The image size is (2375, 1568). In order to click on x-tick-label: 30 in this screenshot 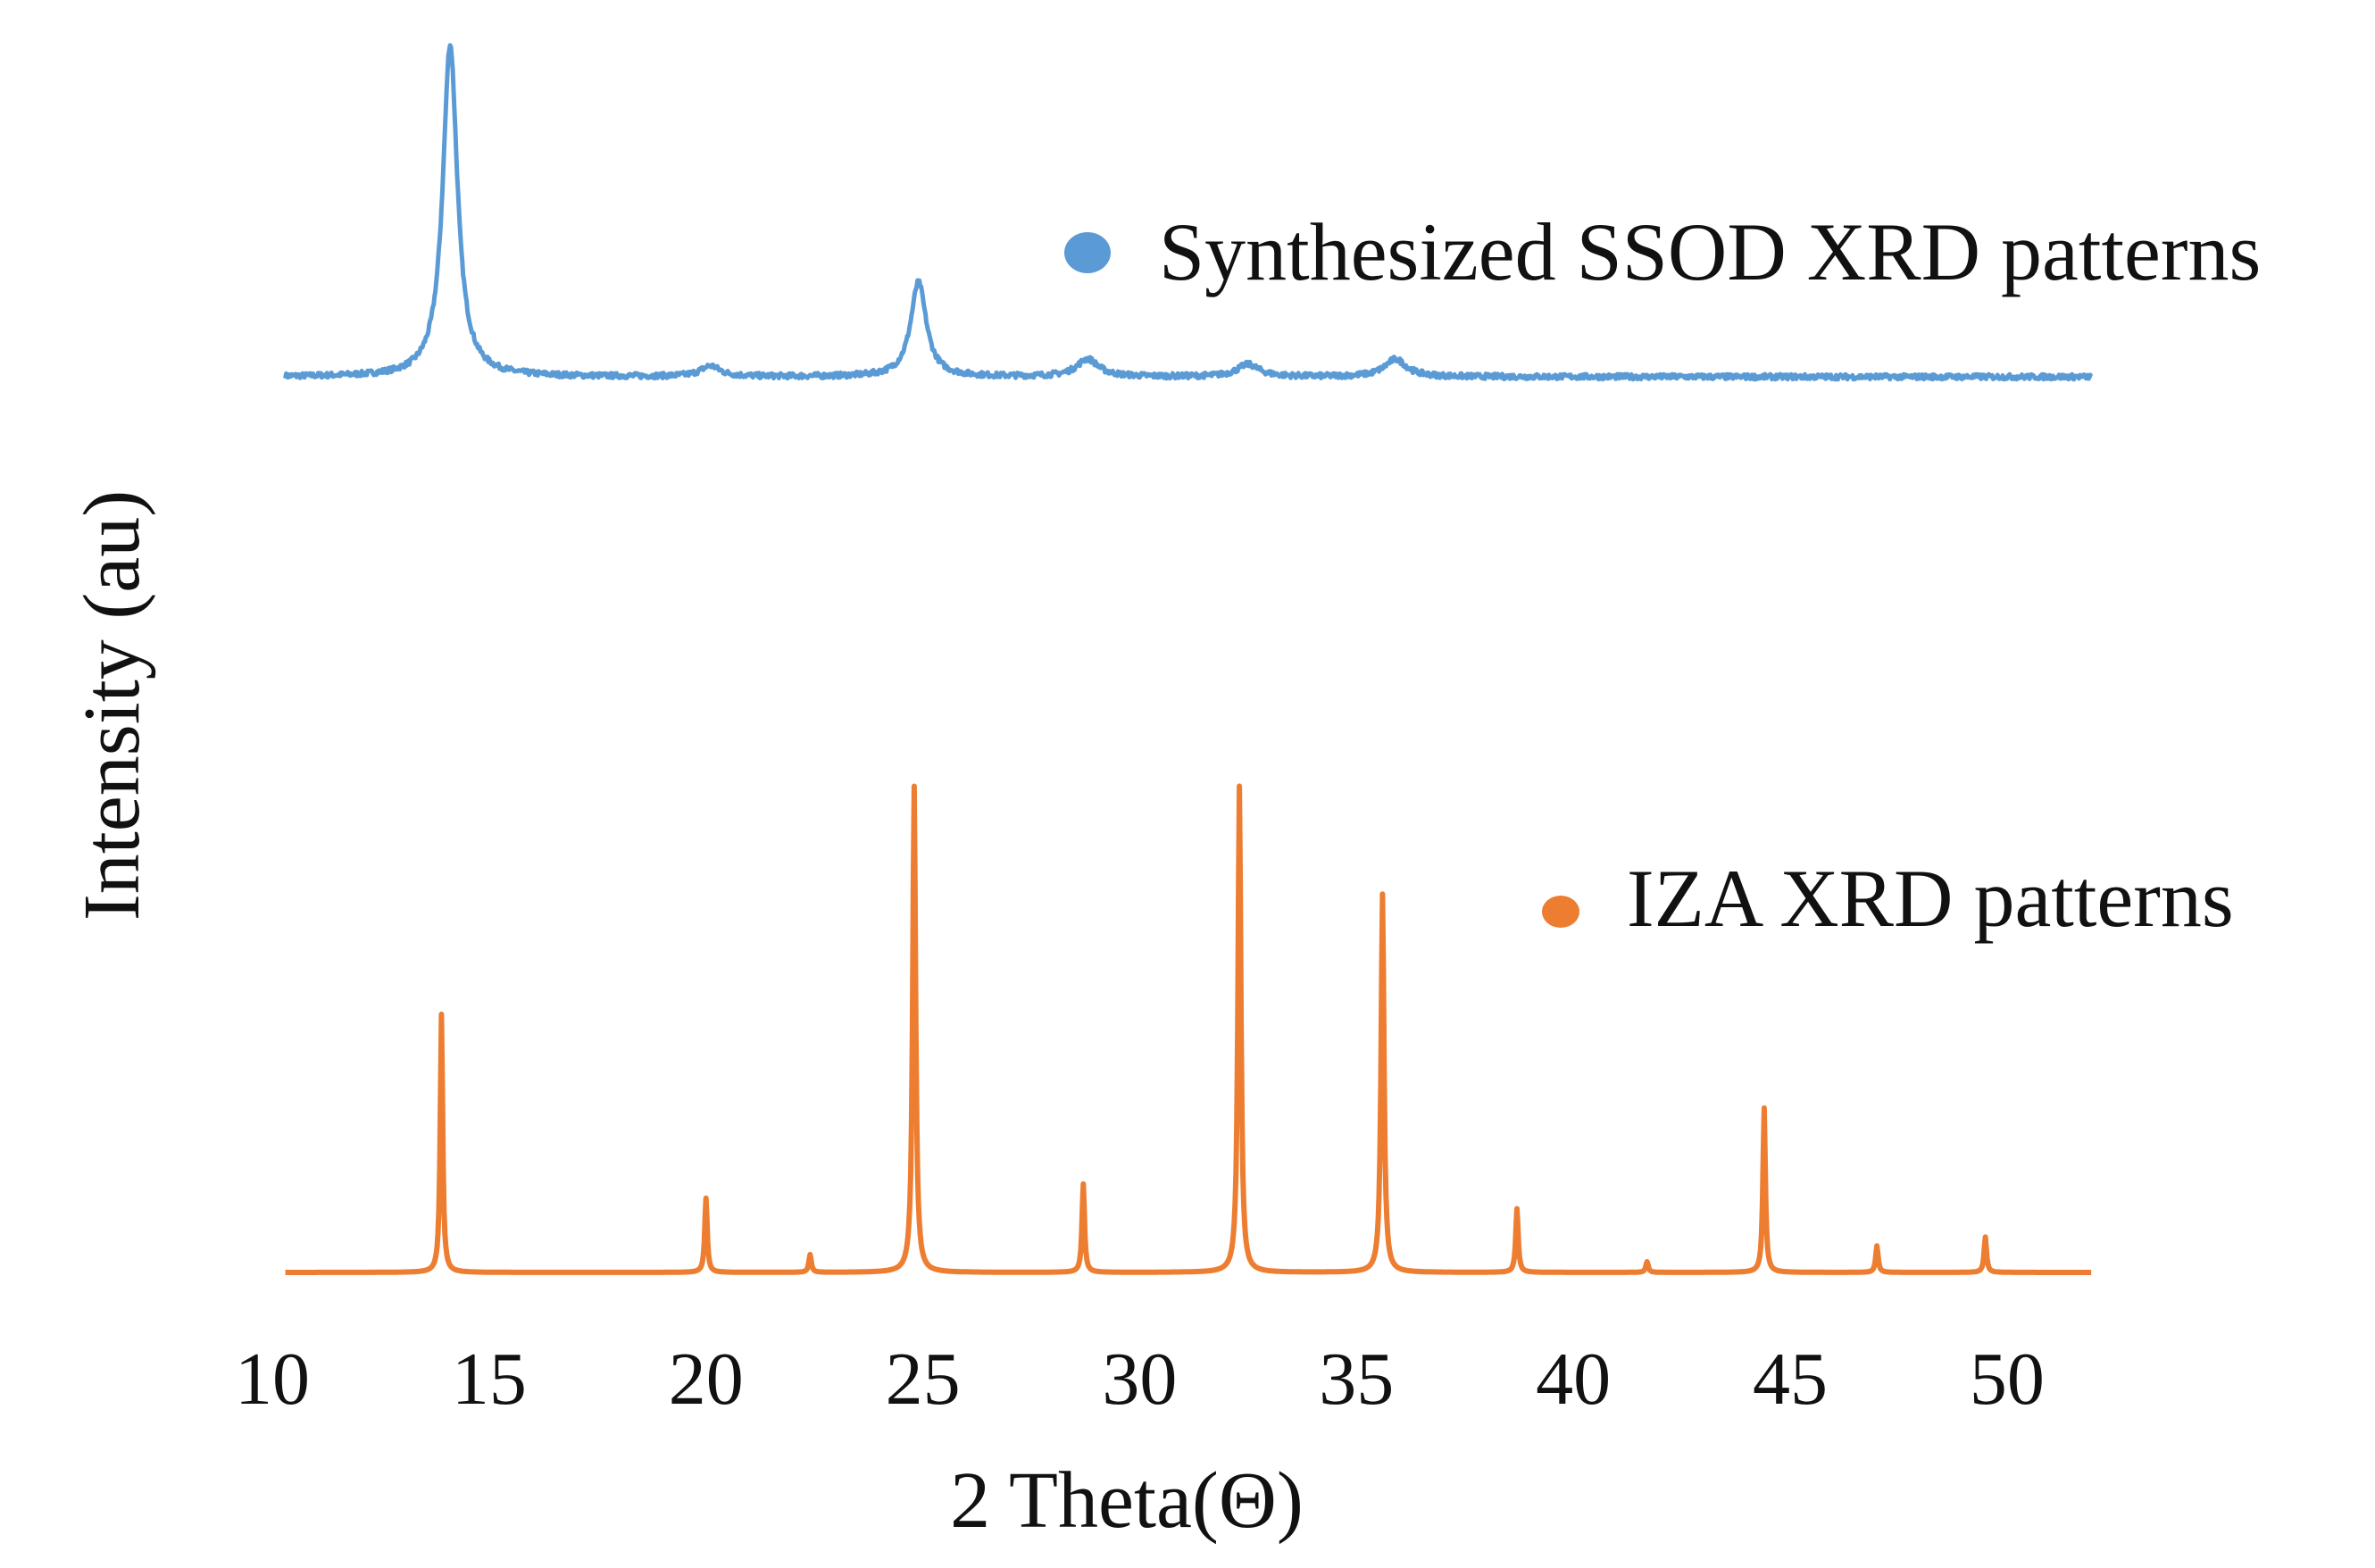, I will do `click(1139, 1379)`.